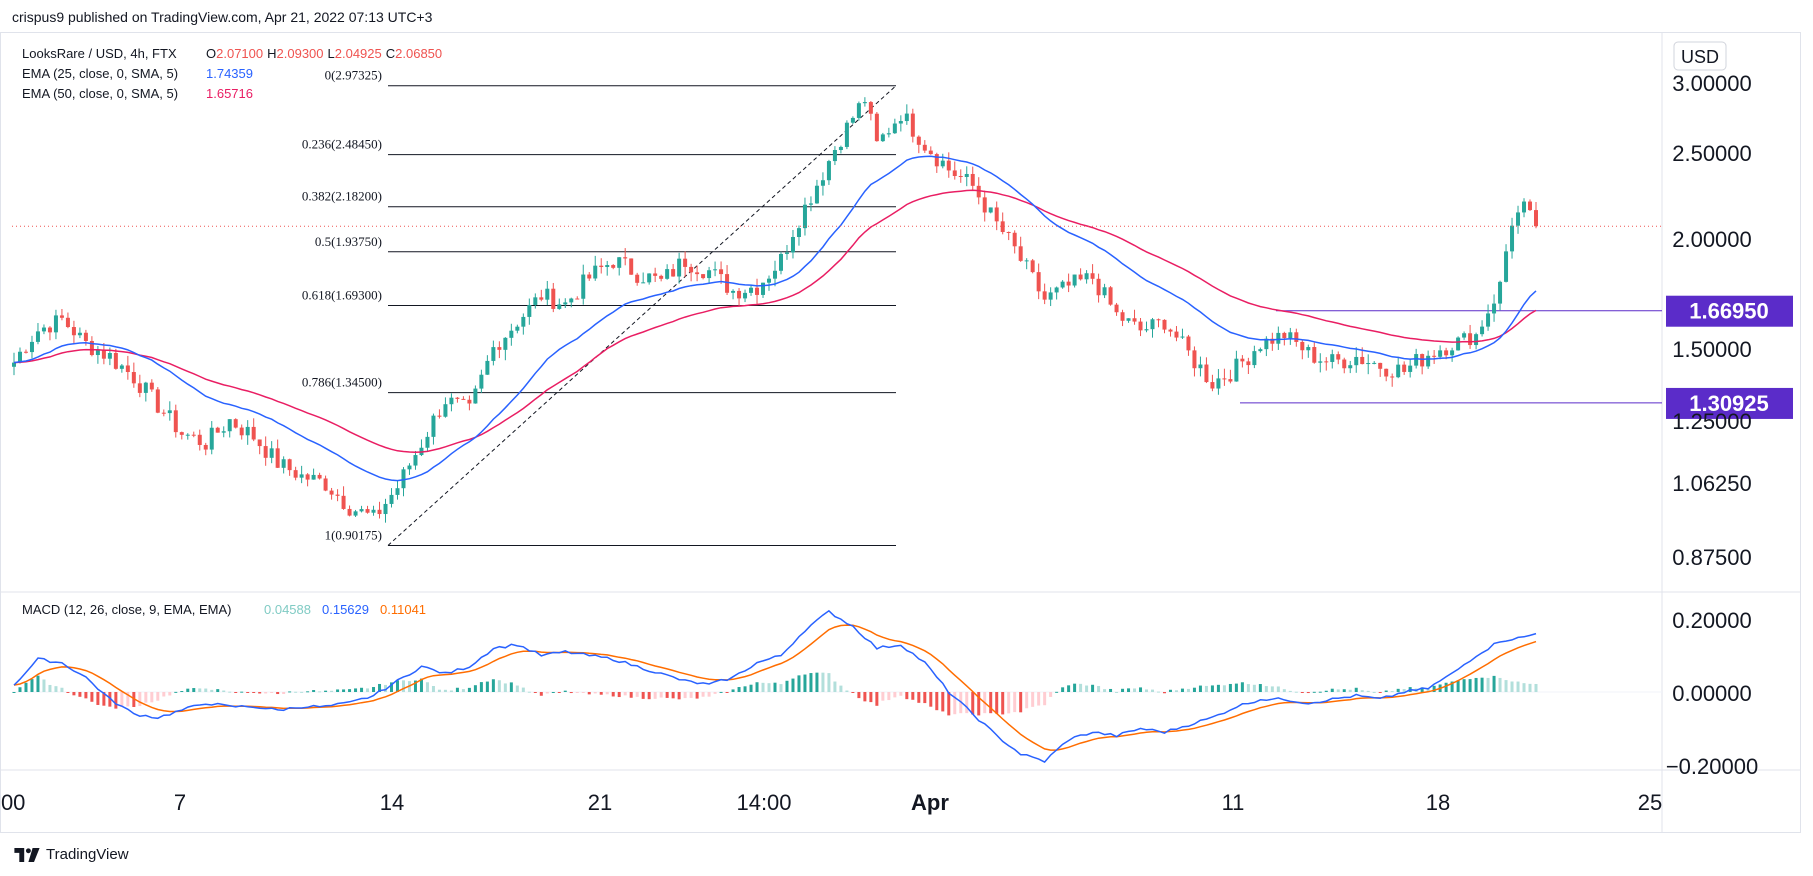  What do you see at coordinates (930, 802) in the screenshot?
I see `time-tick-label: Apr` at bounding box center [930, 802].